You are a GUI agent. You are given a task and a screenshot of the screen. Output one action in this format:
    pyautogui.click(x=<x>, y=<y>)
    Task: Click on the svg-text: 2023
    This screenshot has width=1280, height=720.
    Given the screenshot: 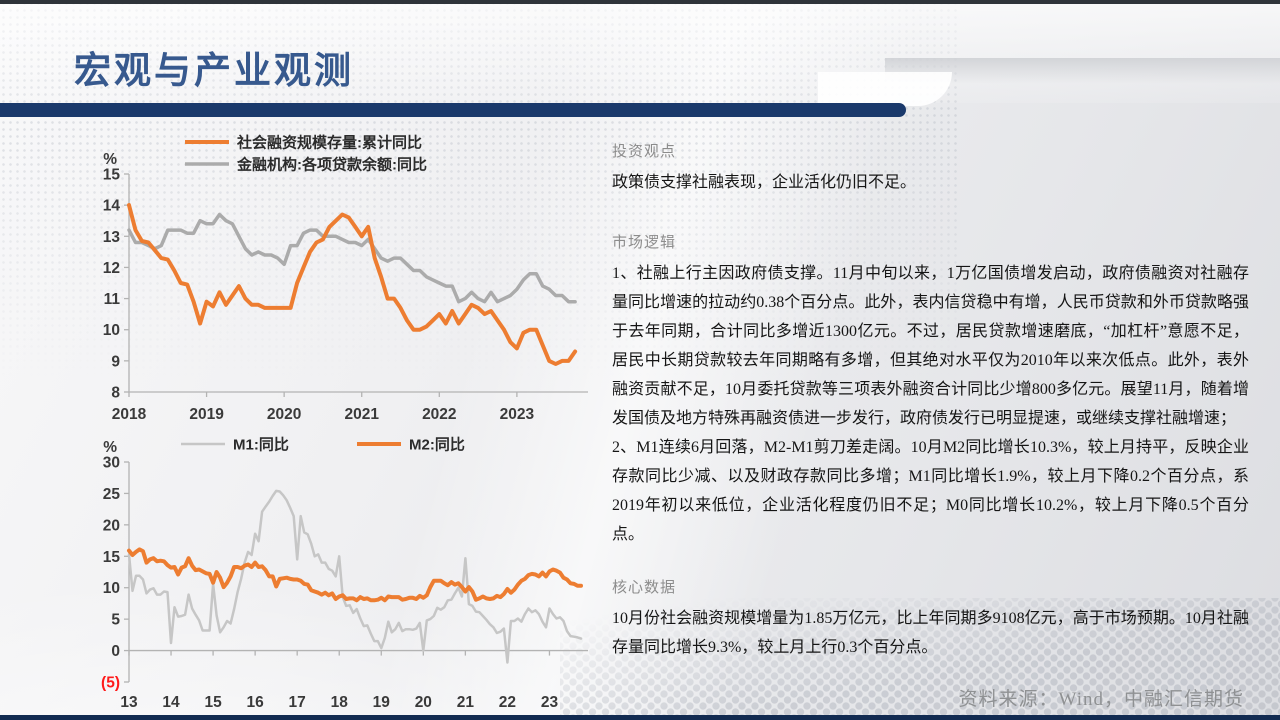 What is the action you would take?
    pyautogui.click(x=517, y=414)
    